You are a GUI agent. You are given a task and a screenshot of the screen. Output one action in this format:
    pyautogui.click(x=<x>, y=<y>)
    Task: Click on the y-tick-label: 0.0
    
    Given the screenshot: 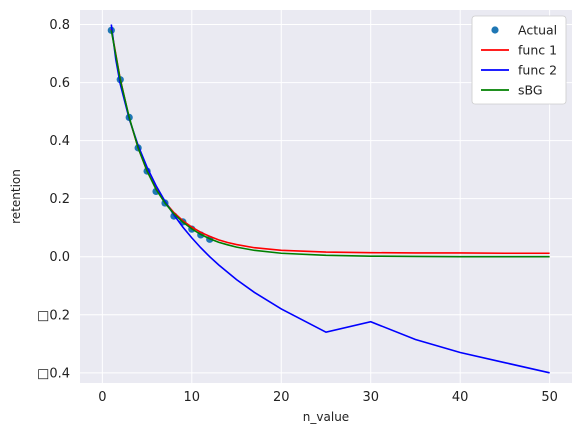 What is the action you would take?
    pyautogui.click(x=59, y=257)
    